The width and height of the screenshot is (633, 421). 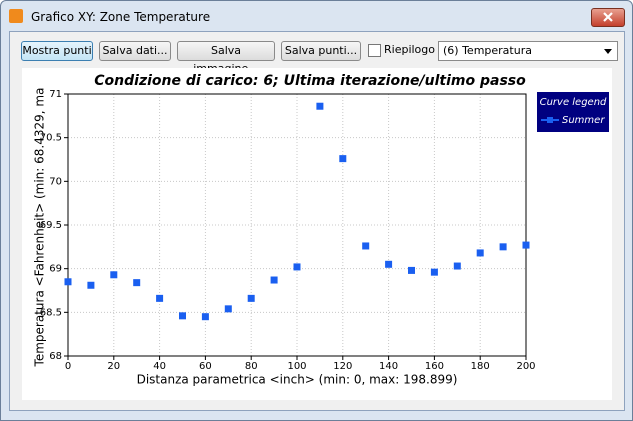 What do you see at coordinates (55, 94) in the screenshot?
I see `y-tick-label: 71` at bounding box center [55, 94].